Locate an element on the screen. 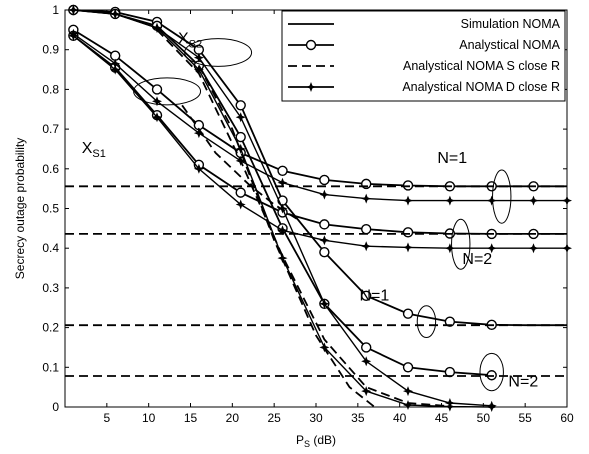 This screenshot has height=454, width=589. legend-label: Analystical NOMA D close R is located at coordinates (481, 87).